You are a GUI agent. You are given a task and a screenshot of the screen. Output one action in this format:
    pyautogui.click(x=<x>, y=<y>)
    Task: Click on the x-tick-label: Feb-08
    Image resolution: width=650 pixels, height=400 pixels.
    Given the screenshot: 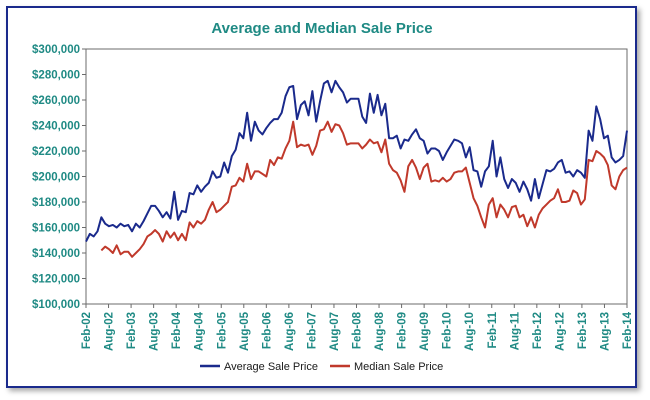 What is the action you would take?
    pyautogui.click(x=358, y=330)
    